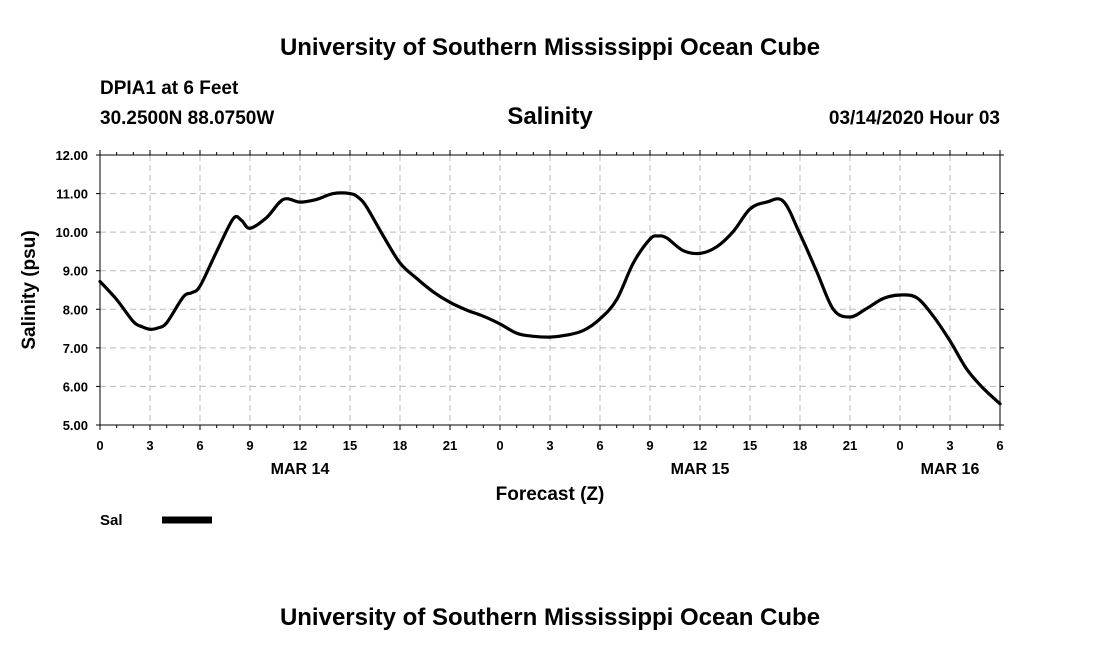 The width and height of the screenshot is (1100, 655). What do you see at coordinates (187, 118) in the screenshot?
I see `coordinates-label: 30.2500N 88.0750W` at bounding box center [187, 118].